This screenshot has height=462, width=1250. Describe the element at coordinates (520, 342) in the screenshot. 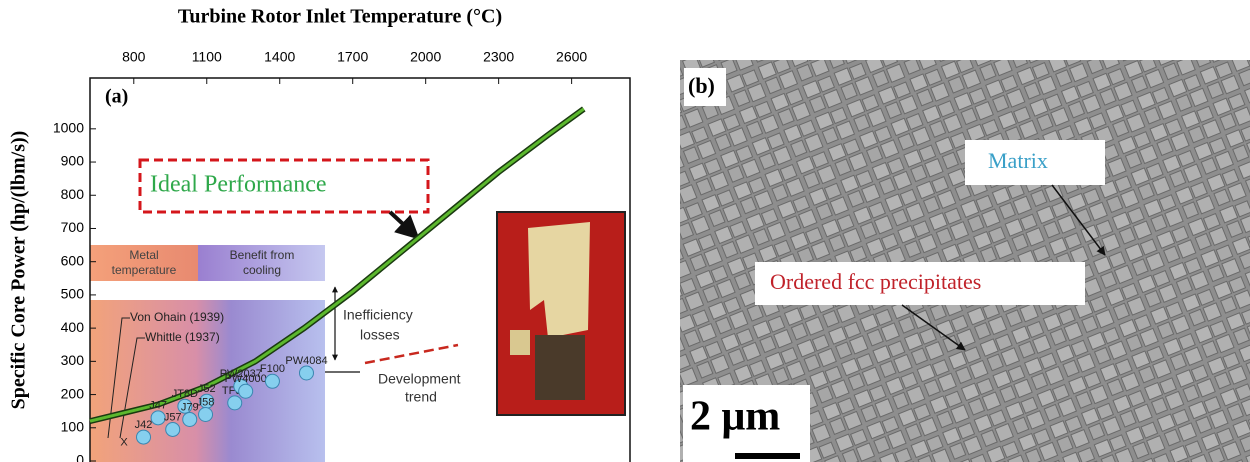

I see `blade-platform` at that location.